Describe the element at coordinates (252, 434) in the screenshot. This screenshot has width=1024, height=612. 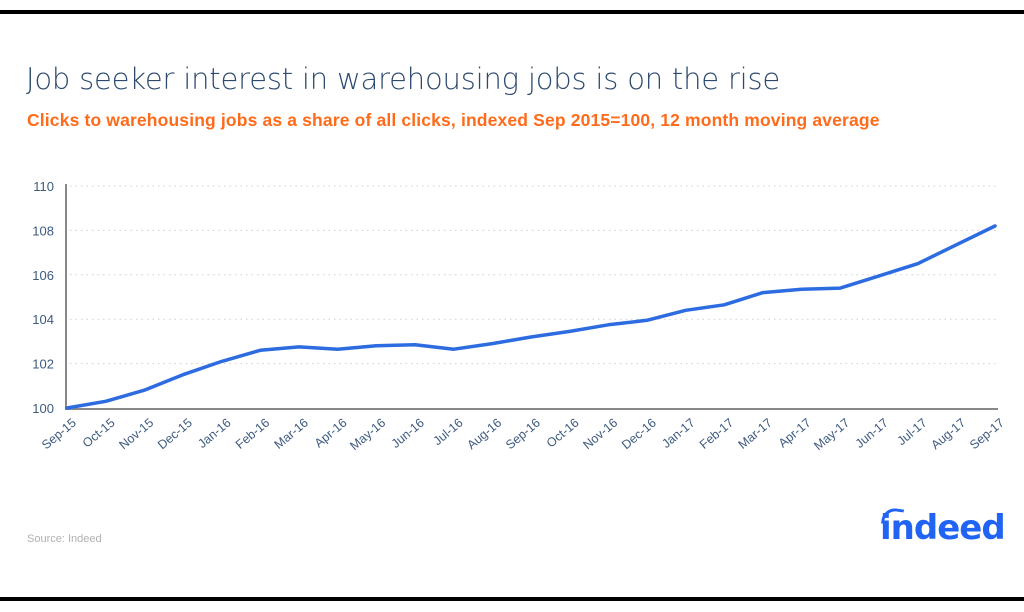
I see `x-tick-label: Feb-16` at that location.